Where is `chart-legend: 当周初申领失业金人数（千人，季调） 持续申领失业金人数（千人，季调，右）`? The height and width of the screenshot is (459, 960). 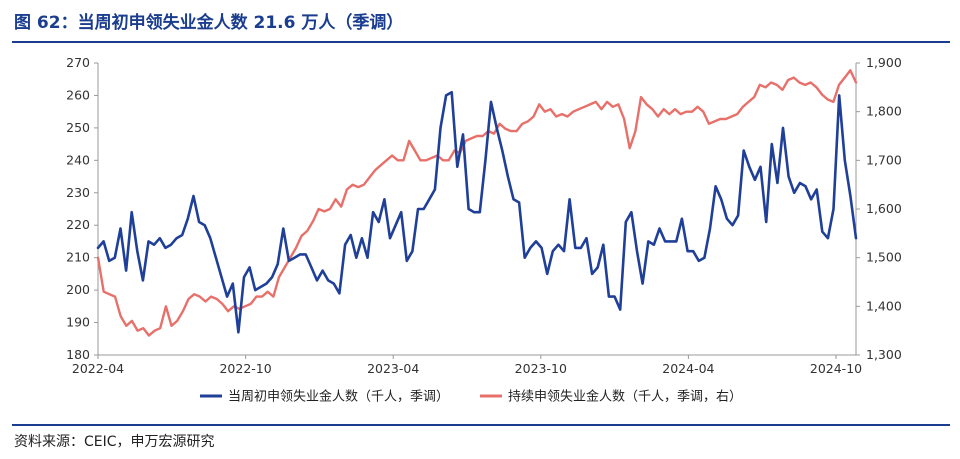 chart-legend: 当周初申领失业金人数（千人，季调） 持续申领失业金人数（千人，季调，右） is located at coordinates (471, 397).